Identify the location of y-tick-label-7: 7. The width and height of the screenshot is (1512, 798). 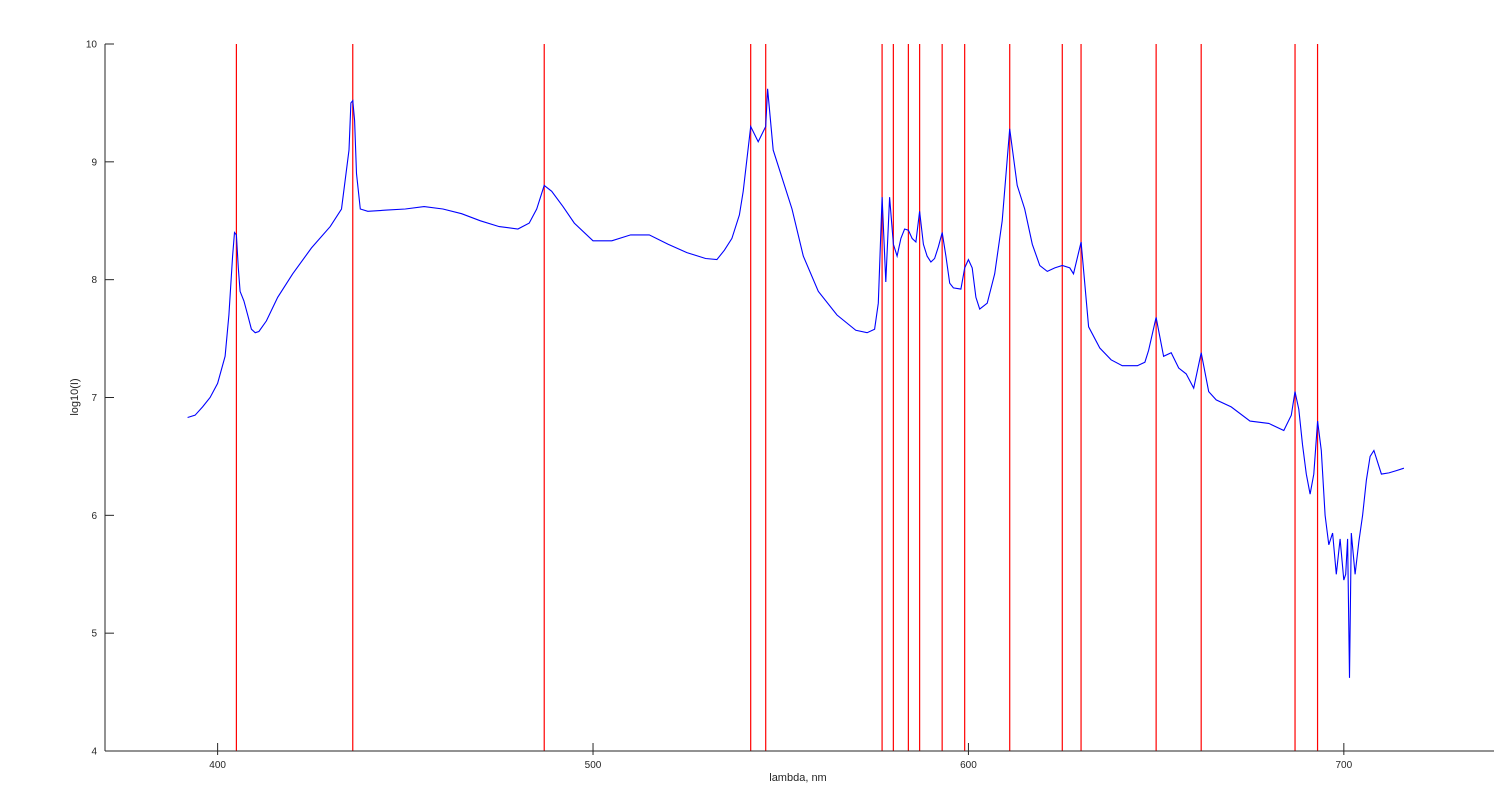
(94, 398).